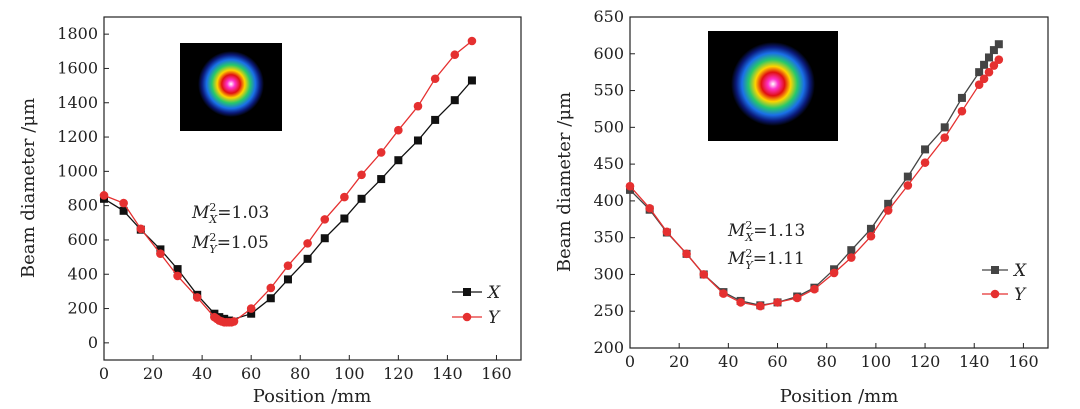 The image size is (1080, 409). What do you see at coordinates (77, 102) in the screenshot?
I see `y-tick-label: 1400` at bounding box center [77, 102].